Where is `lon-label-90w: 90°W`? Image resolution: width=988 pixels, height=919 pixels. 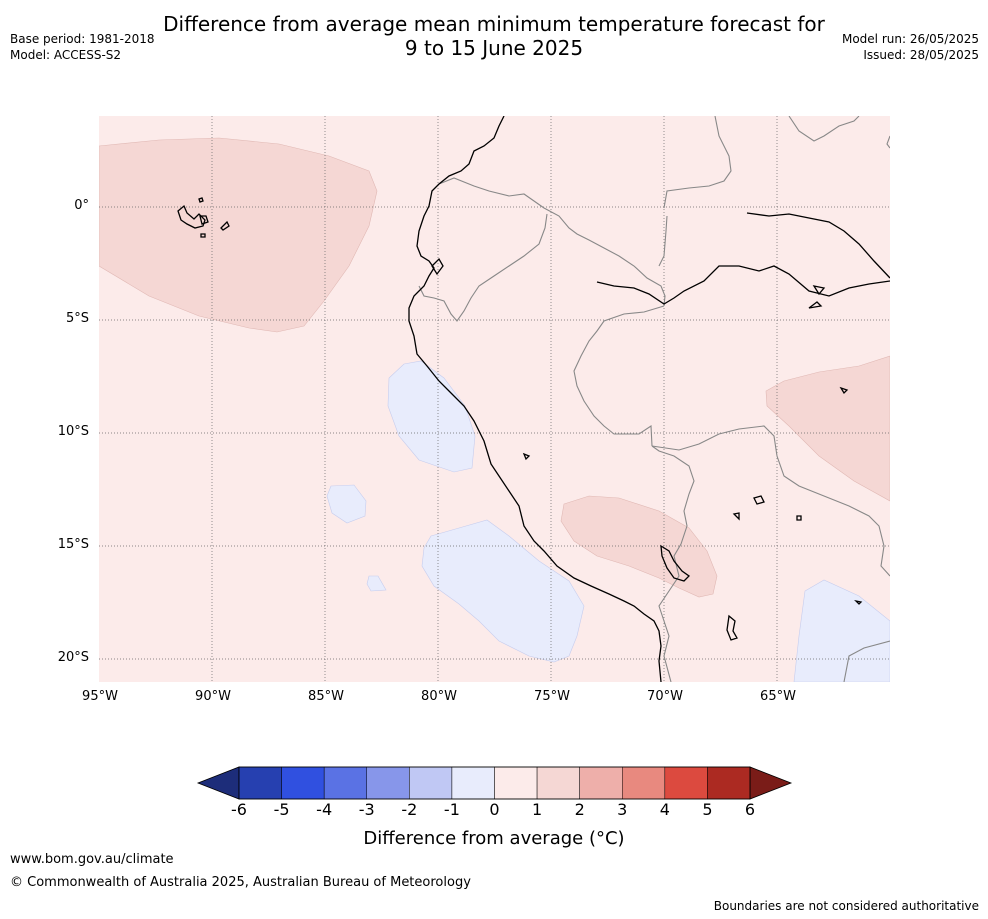
lon-label-90w: 90°W is located at coordinates (213, 696).